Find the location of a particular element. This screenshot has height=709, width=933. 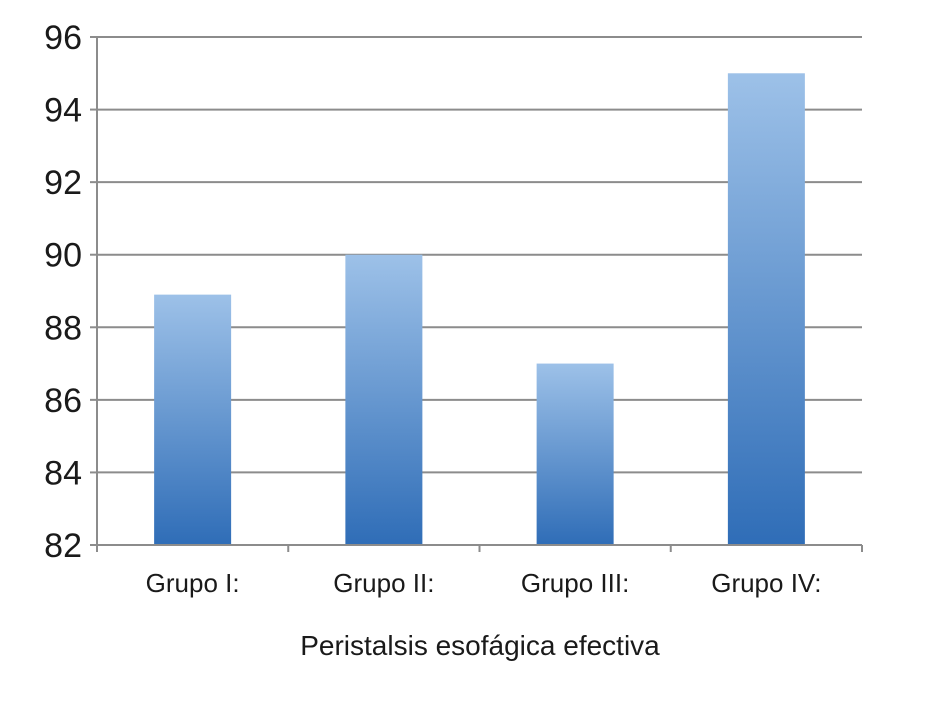

y-tick-label: 82 is located at coordinates (63, 546).